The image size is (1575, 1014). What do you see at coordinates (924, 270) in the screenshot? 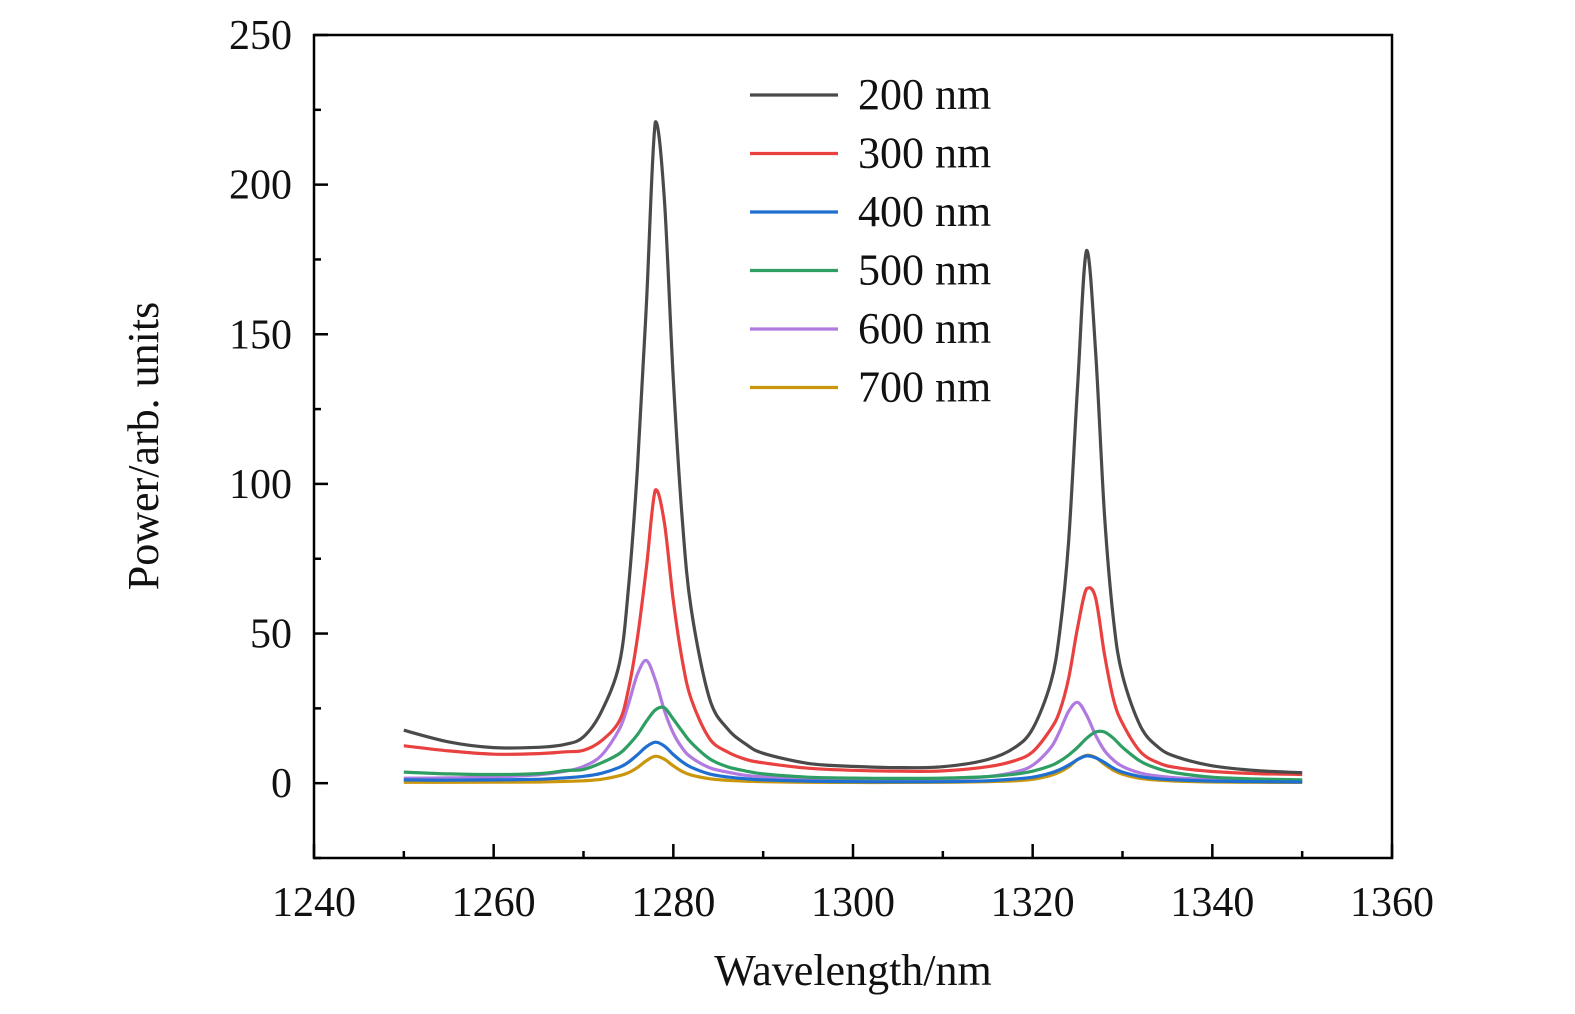
I see `legend-label: 500 nm` at bounding box center [924, 270].